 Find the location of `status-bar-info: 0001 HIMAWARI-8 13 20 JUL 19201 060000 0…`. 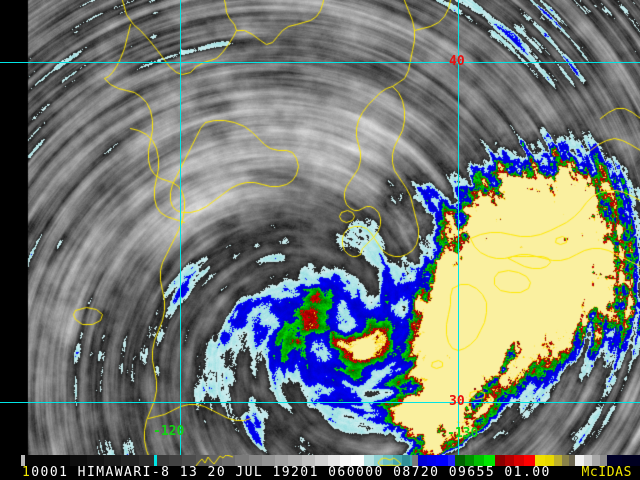

status-bar-info: 0001 HIMAWARI-8 13 20 JUL 19201 060000 0… is located at coordinates (291, 472).